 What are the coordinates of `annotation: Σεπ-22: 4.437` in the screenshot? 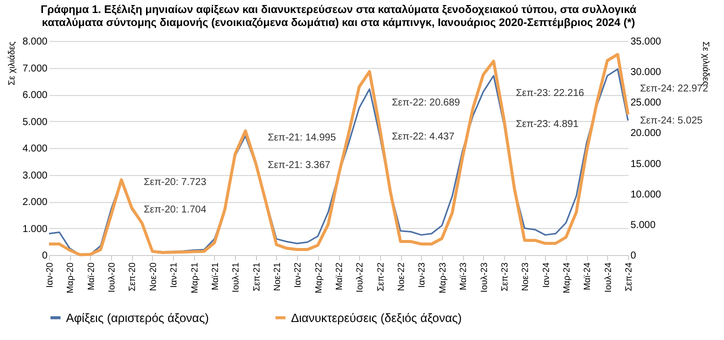 It's located at (423, 136).